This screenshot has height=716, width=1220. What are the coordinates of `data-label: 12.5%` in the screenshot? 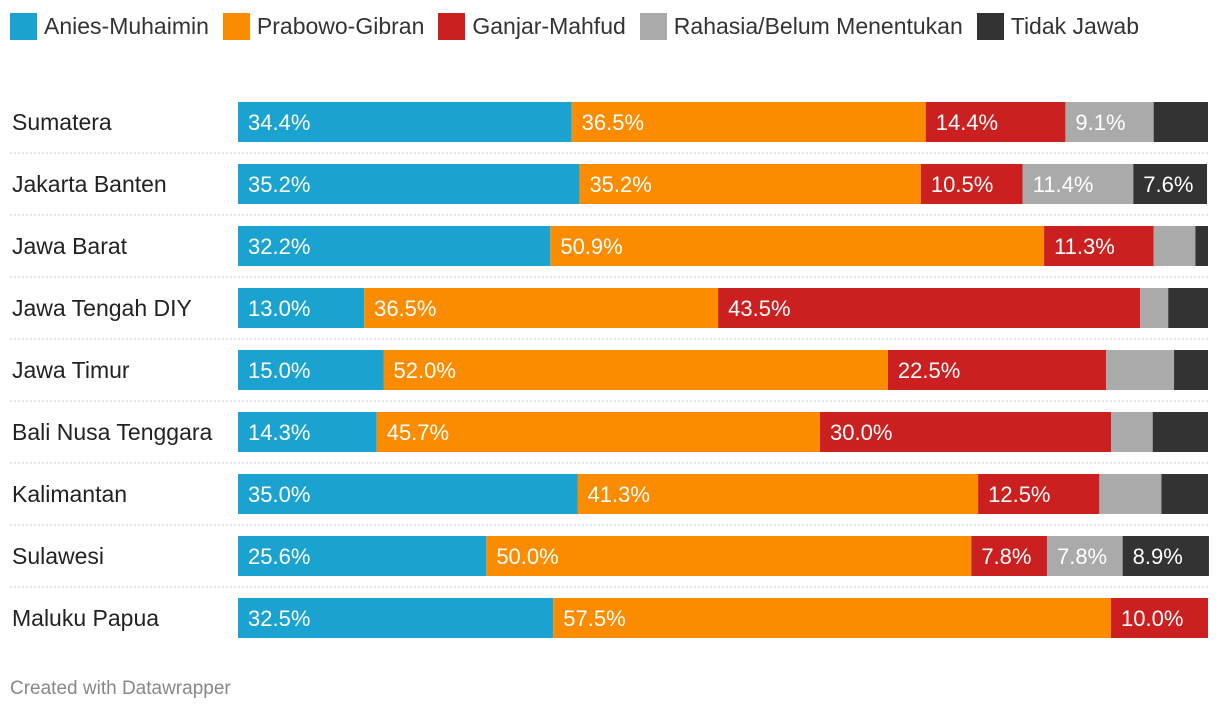 It's located at (1019, 494).